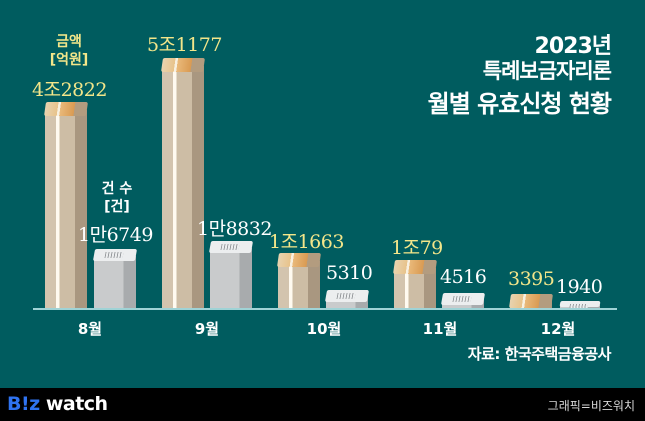 The image size is (645, 421). What do you see at coordinates (347, 299) in the screenshot?
I see `bar-count-oct` at bounding box center [347, 299].